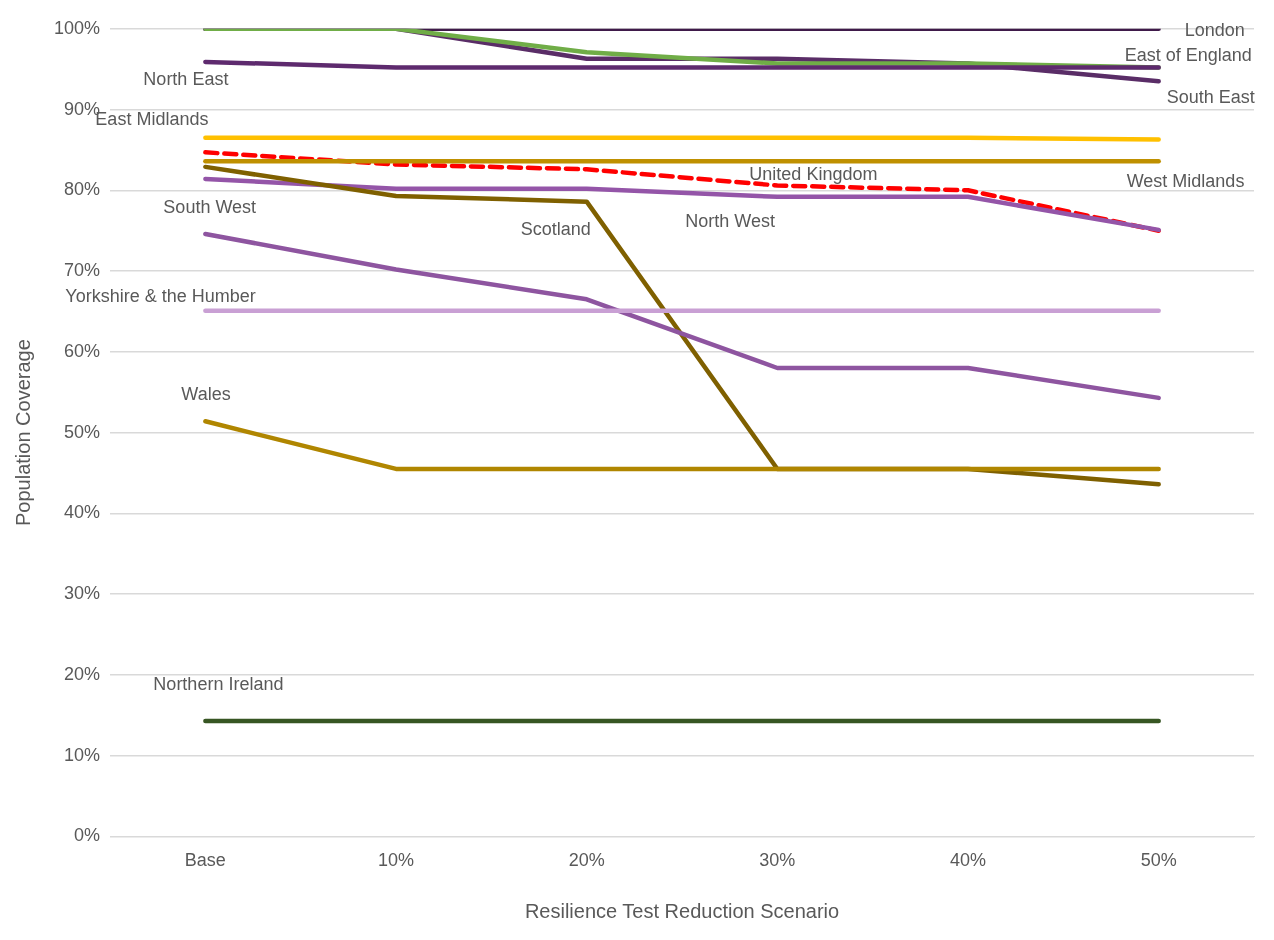 This screenshot has width=1274, height=940. I want to click on x-tick-label: Base, so click(205, 860).